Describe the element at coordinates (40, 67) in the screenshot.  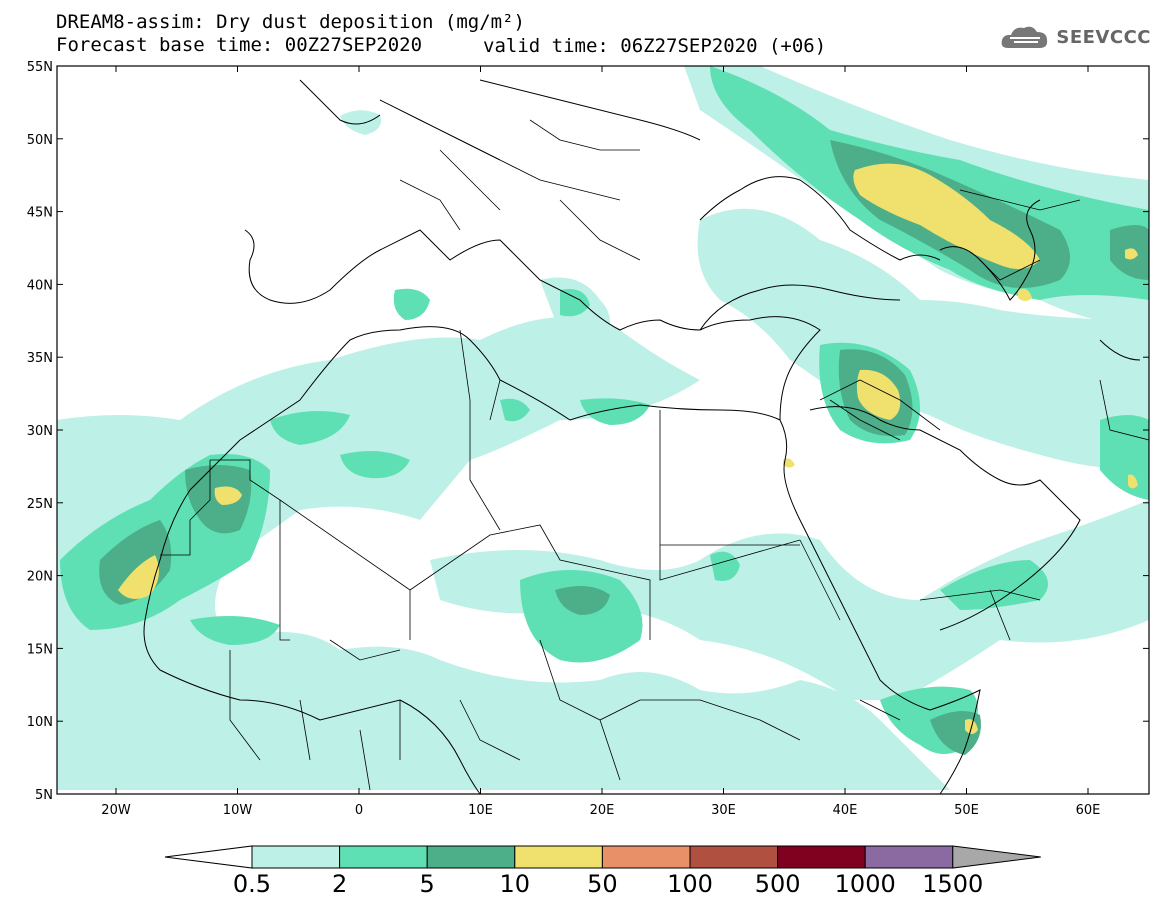
I see `lat-label: 55N` at that location.